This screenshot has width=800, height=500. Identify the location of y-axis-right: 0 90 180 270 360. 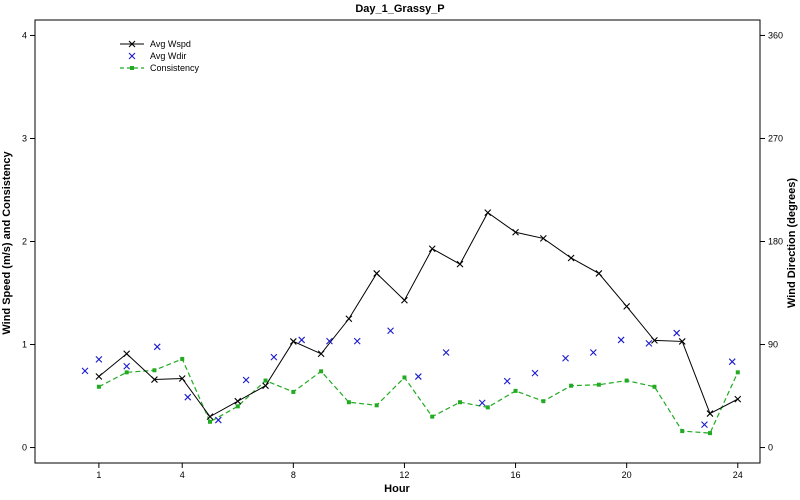
(771, 241).